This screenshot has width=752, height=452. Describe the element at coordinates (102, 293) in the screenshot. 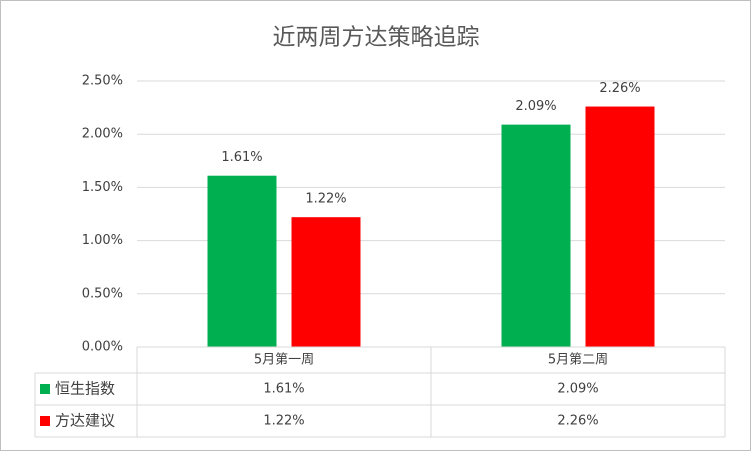

I see `y-tick-label: 0.50%` at that location.